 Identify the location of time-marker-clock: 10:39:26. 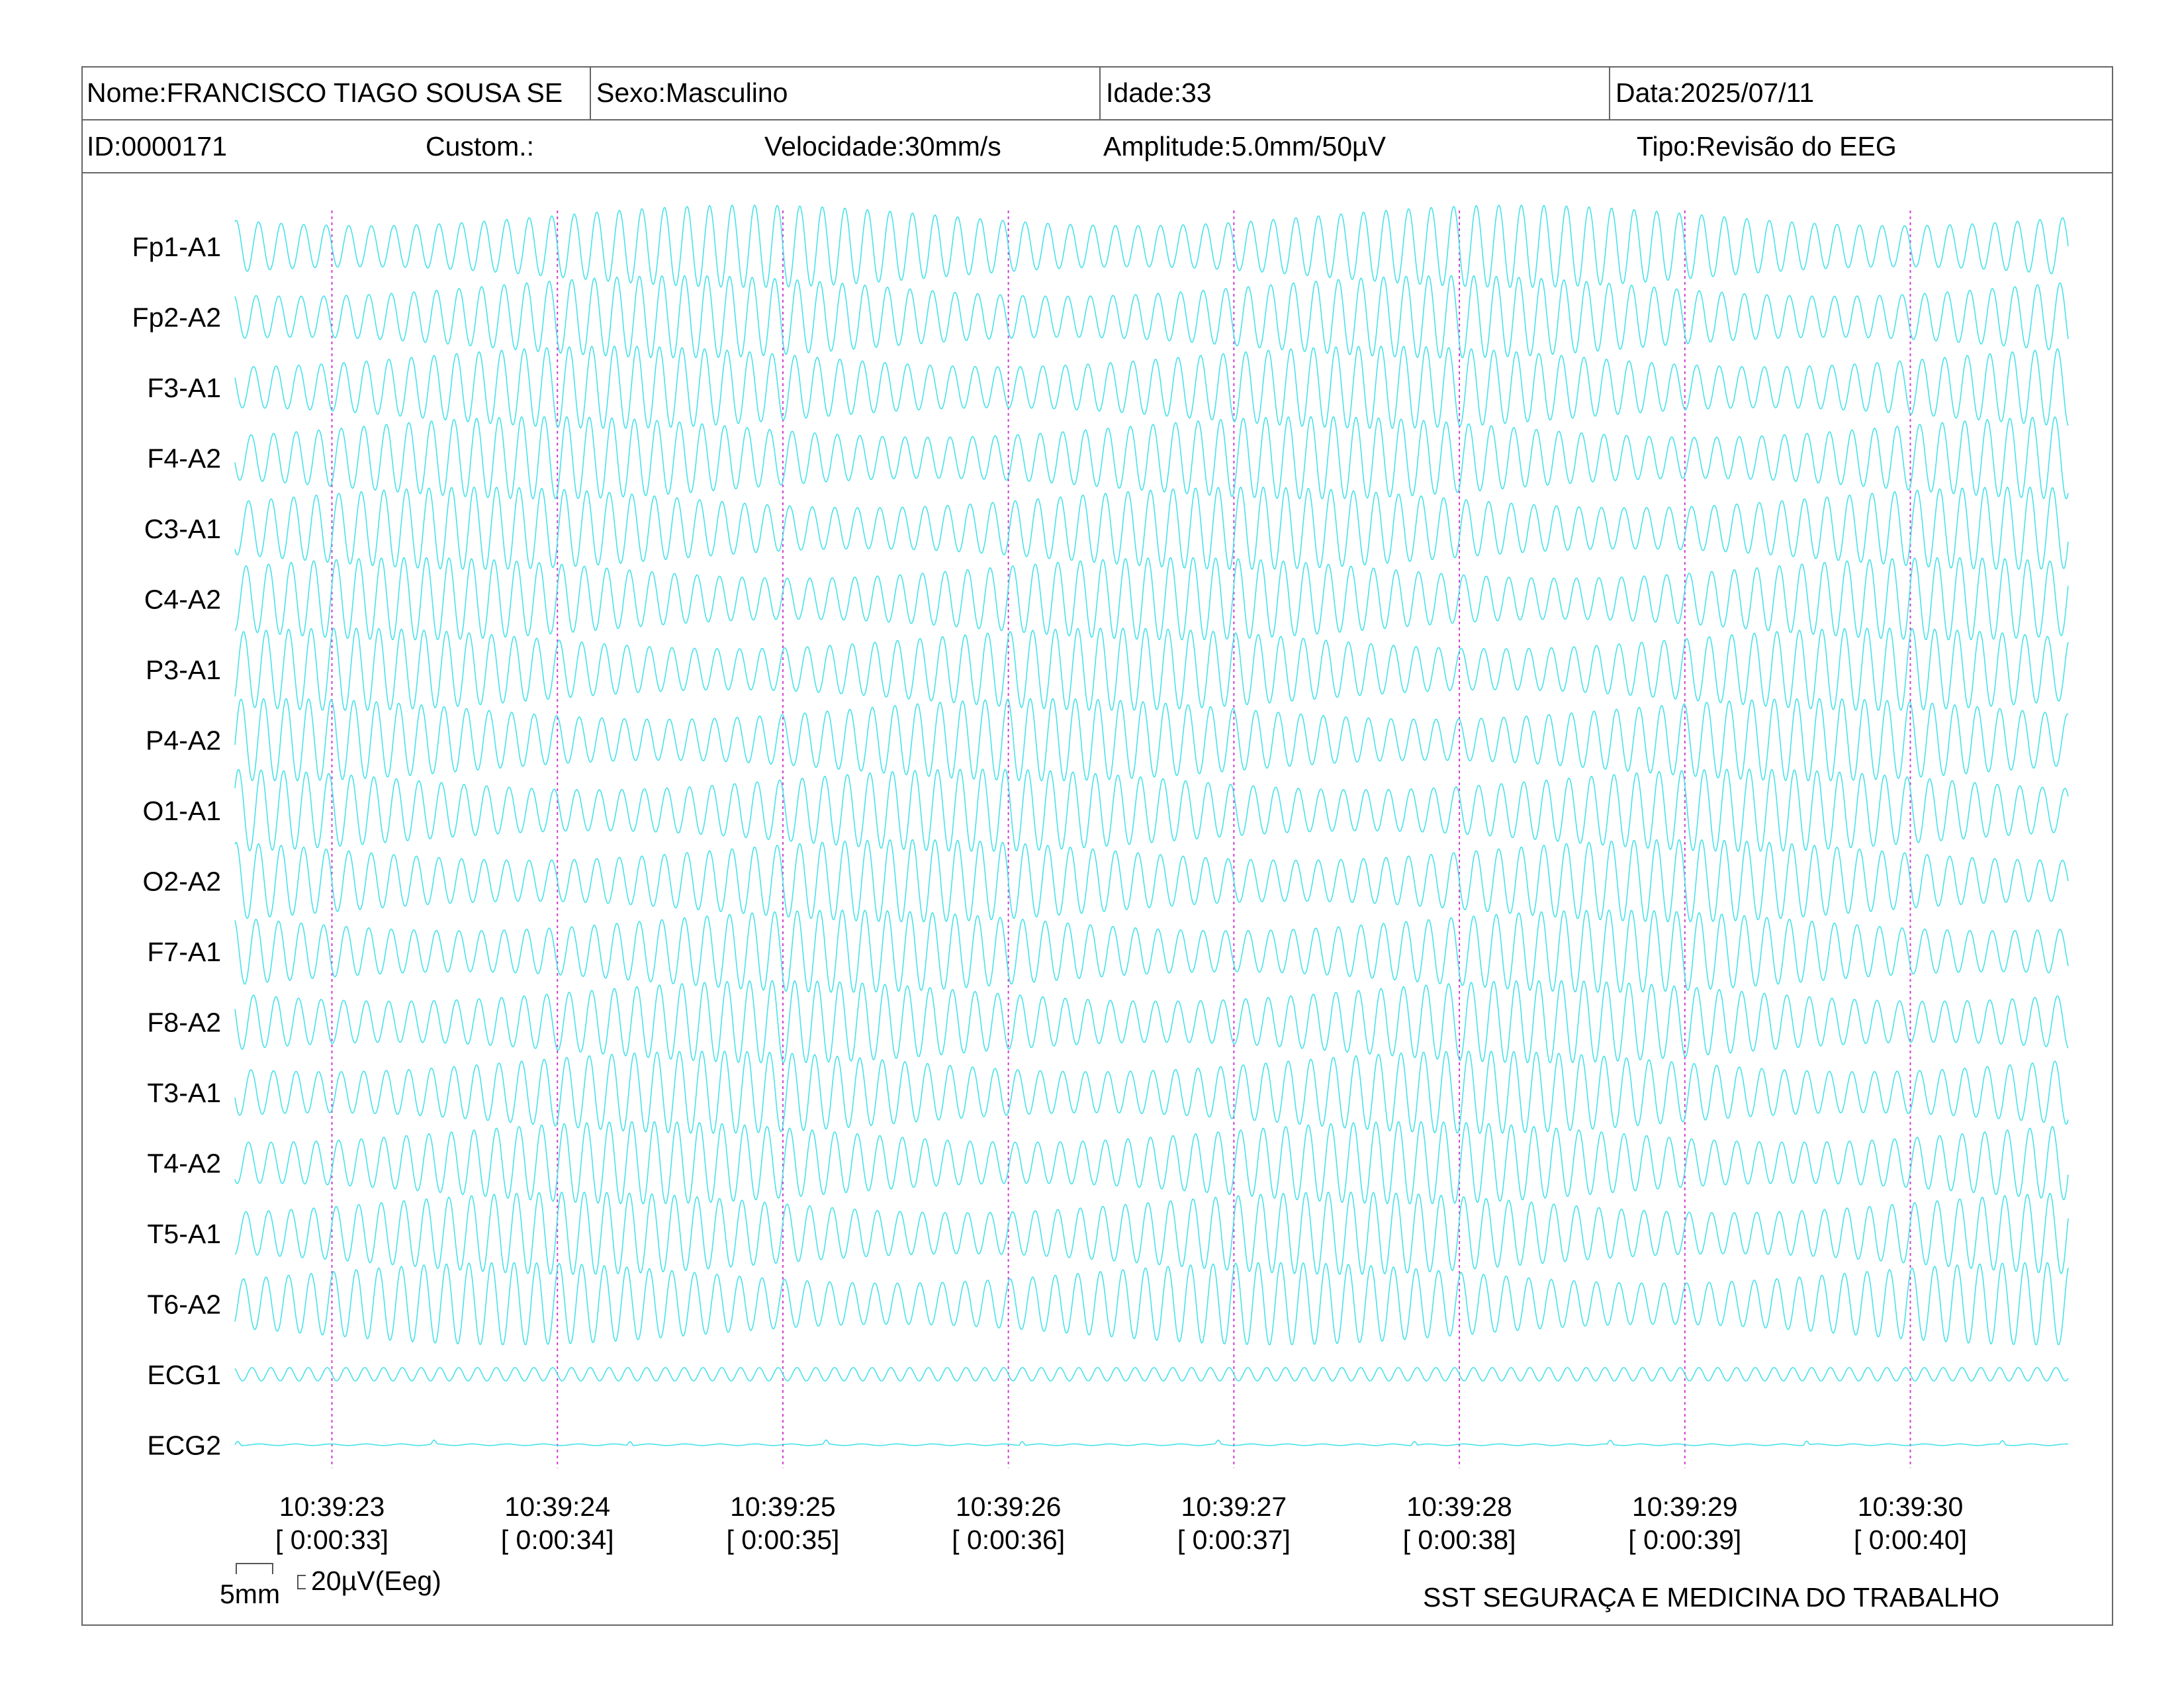
(1009, 1506).